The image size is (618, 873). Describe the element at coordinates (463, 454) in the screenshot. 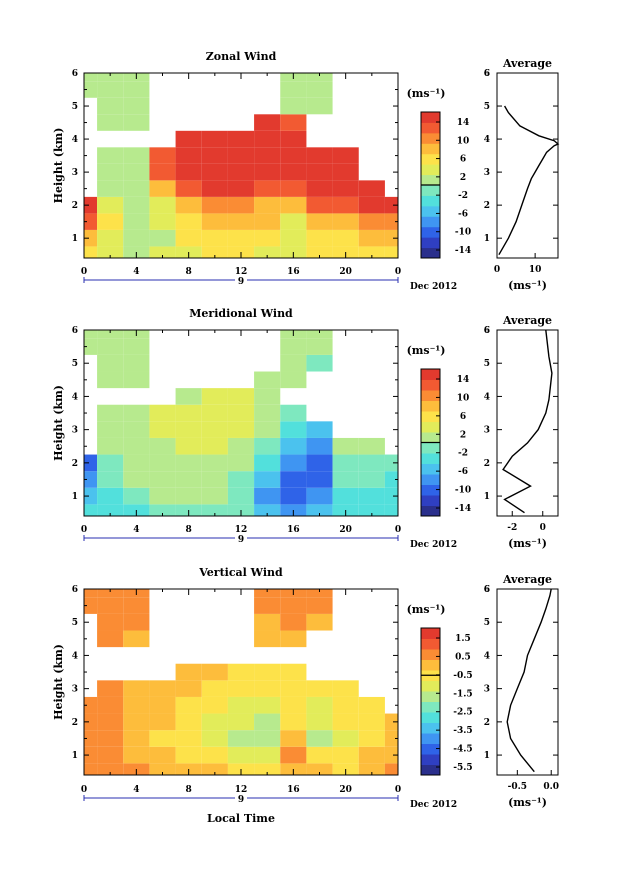

I see `colorbar-tick-label: -2` at that location.